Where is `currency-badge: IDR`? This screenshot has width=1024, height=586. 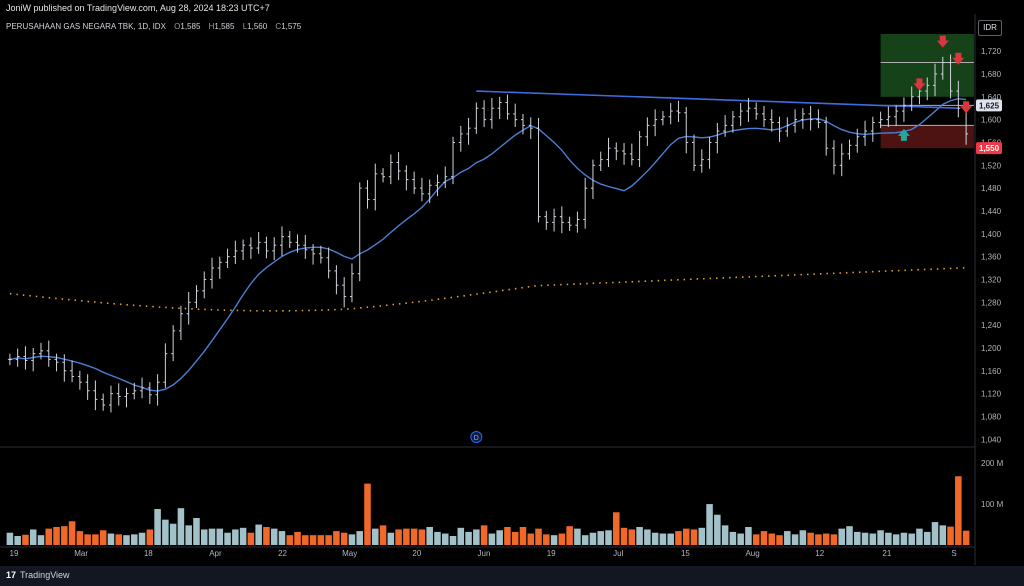 currency-badge: IDR is located at coordinates (990, 28).